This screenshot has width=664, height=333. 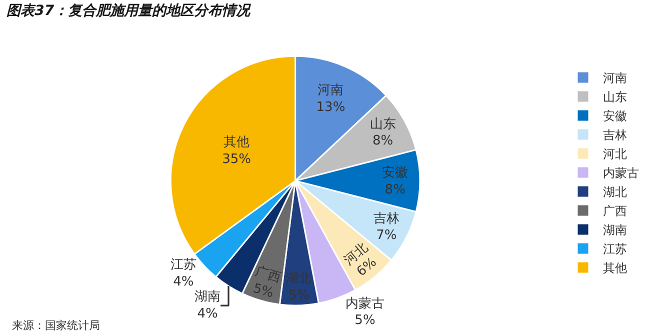 I want to click on data-label: 7%, so click(x=386, y=236).